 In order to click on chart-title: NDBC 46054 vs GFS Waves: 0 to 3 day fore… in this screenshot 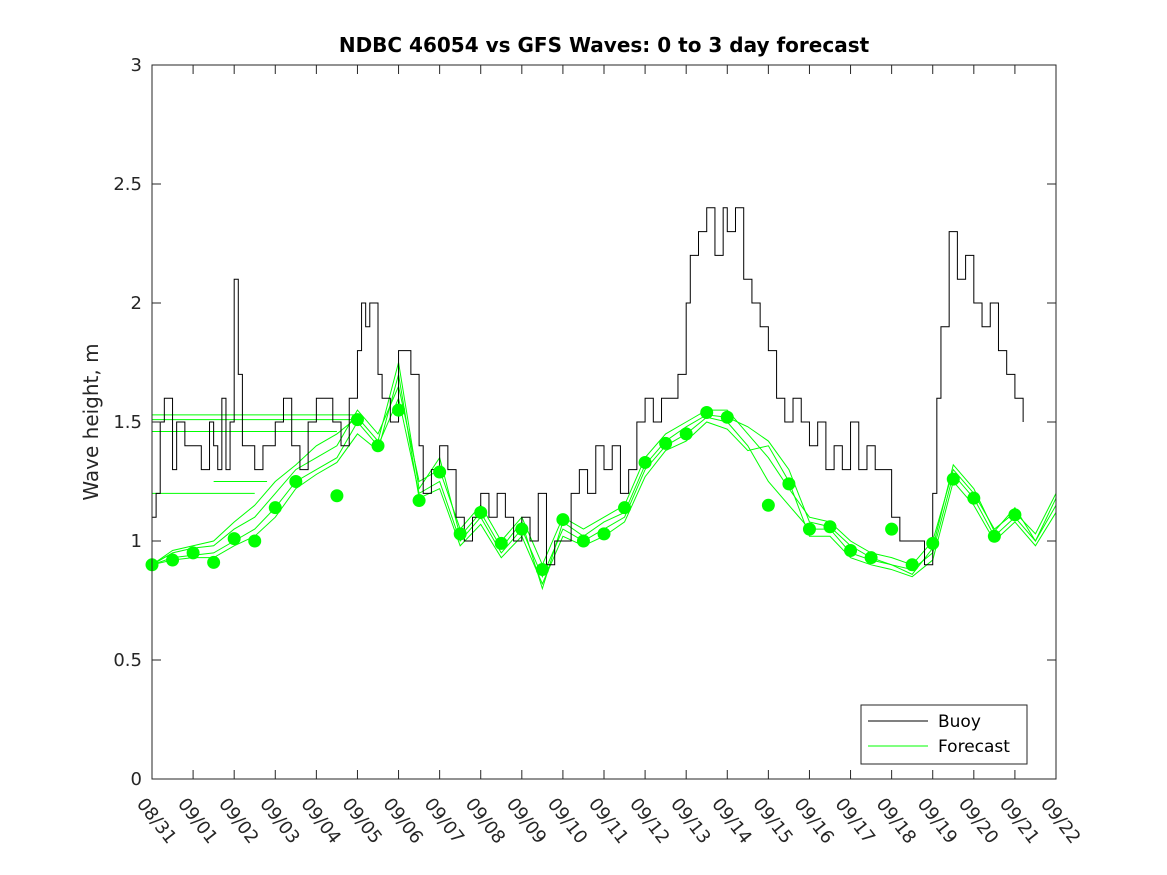, I will do `click(604, 45)`.